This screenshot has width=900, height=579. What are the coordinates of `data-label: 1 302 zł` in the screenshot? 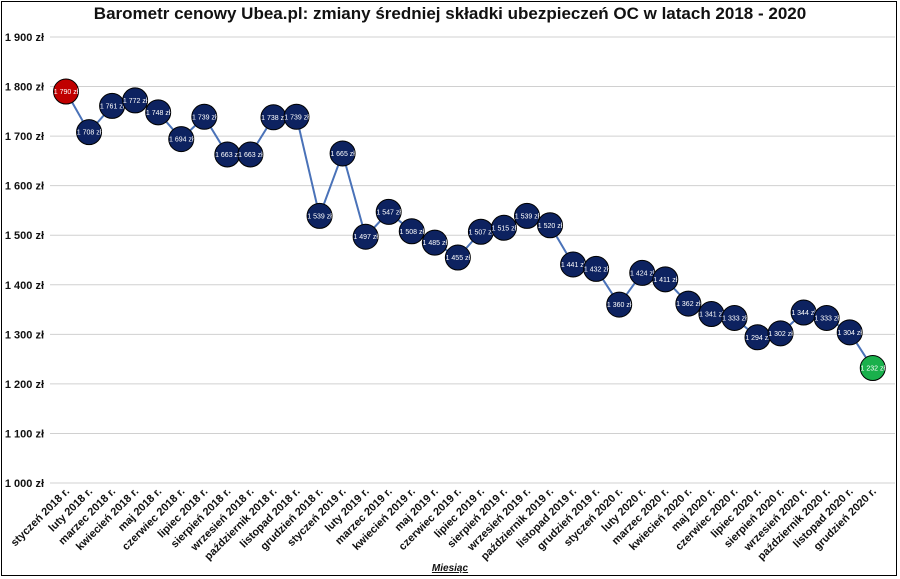 It's located at (780, 334).